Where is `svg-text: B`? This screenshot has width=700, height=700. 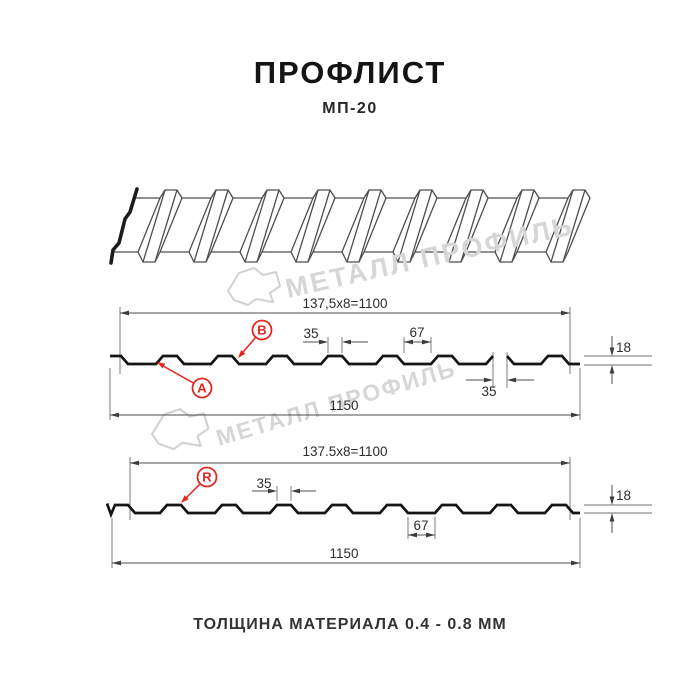
svg-text: B is located at coordinates (261, 330).